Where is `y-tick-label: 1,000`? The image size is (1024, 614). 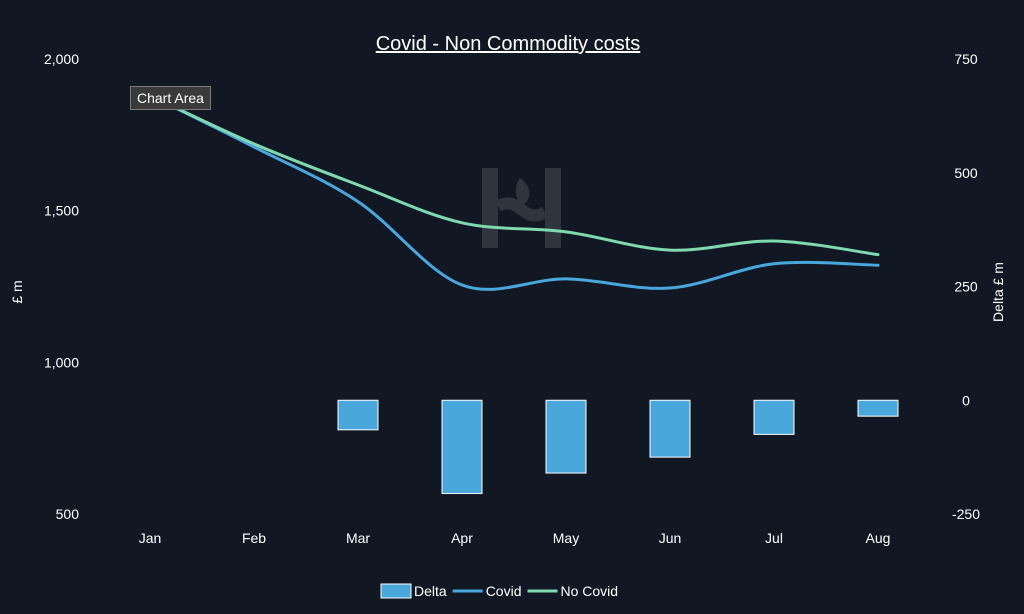 y-tick-label: 1,000 is located at coordinates (61, 362).